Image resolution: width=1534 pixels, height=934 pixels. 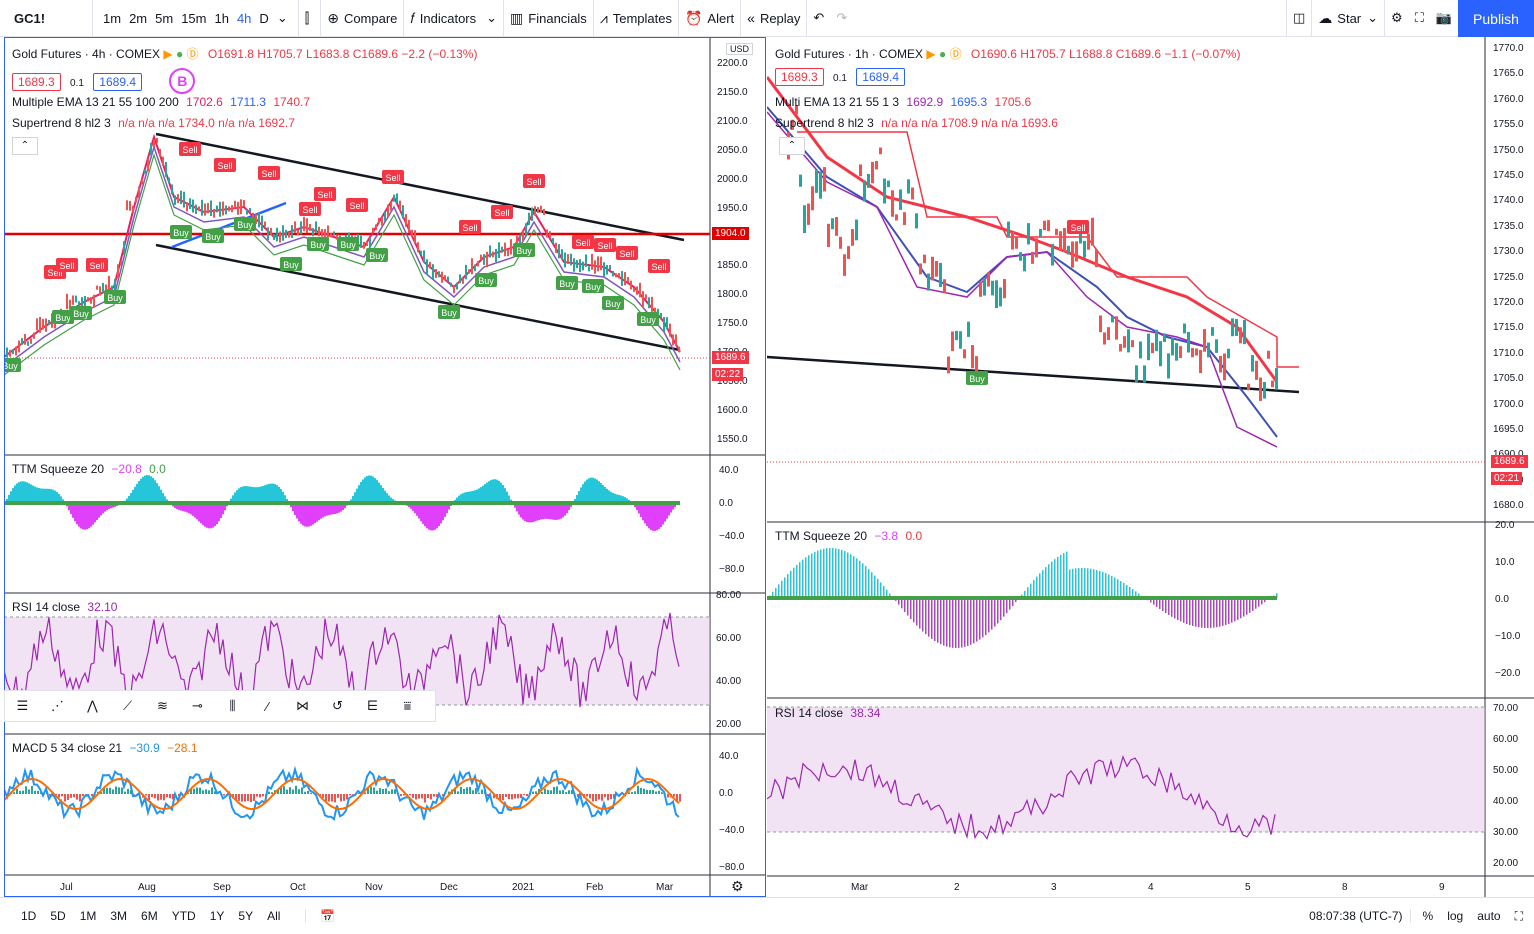 I want to click on symbol-search: GC1!, so click(x=46, y=18).